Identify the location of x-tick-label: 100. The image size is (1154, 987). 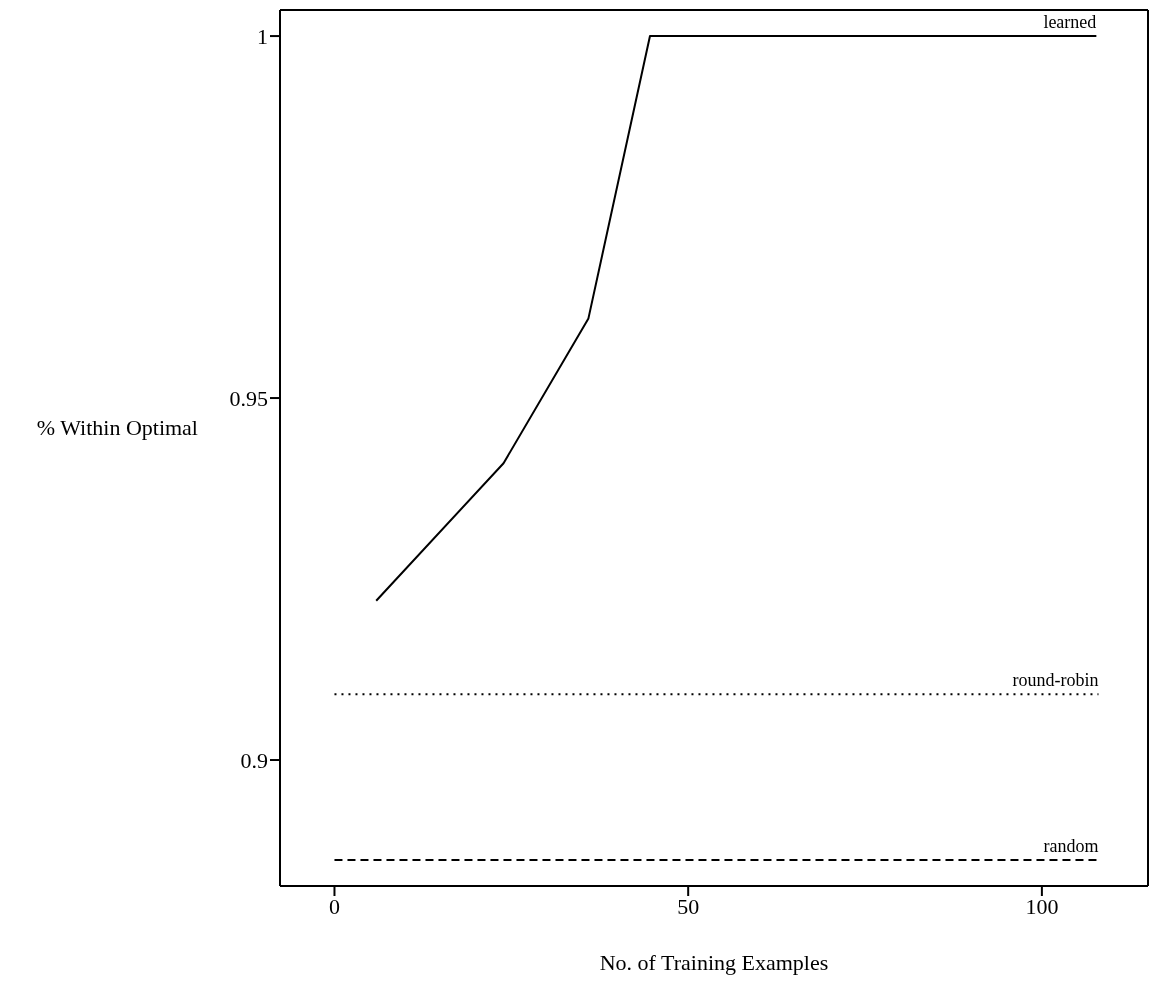
(1042, 906).